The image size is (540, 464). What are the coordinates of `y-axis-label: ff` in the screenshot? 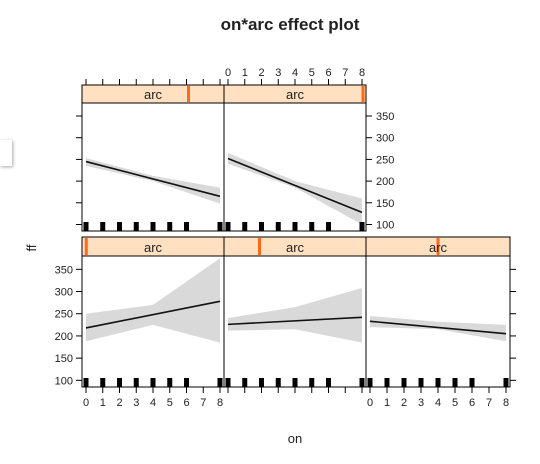 It's located at (31, 247).